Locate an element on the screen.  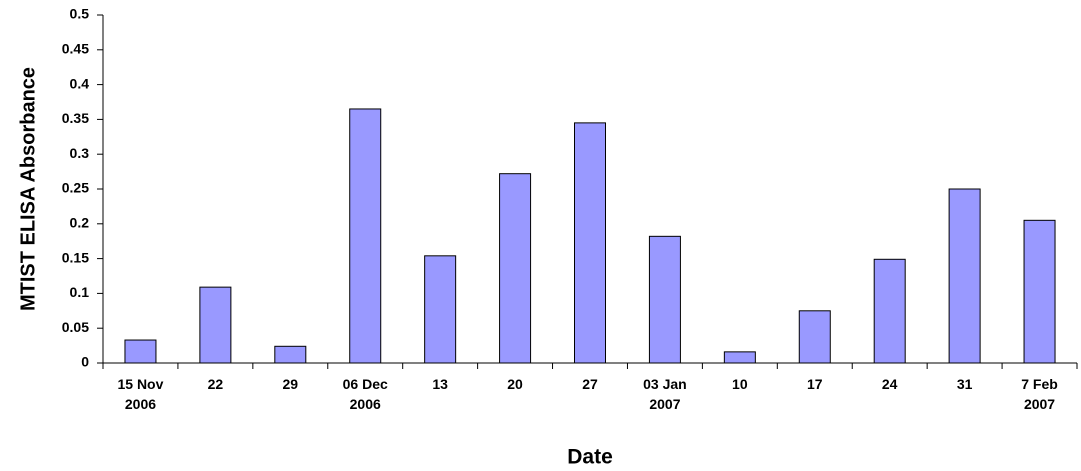
x-tick-label: 24 is located at coordinates (889, 384).